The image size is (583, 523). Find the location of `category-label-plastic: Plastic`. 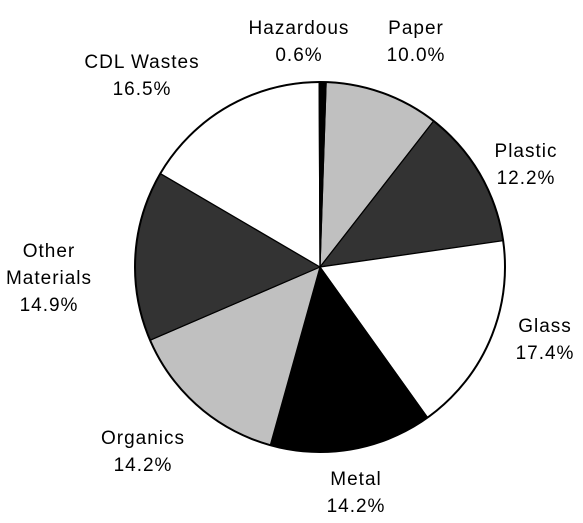

category-label-plastic: Plastic is located at coordinates (526, 151).